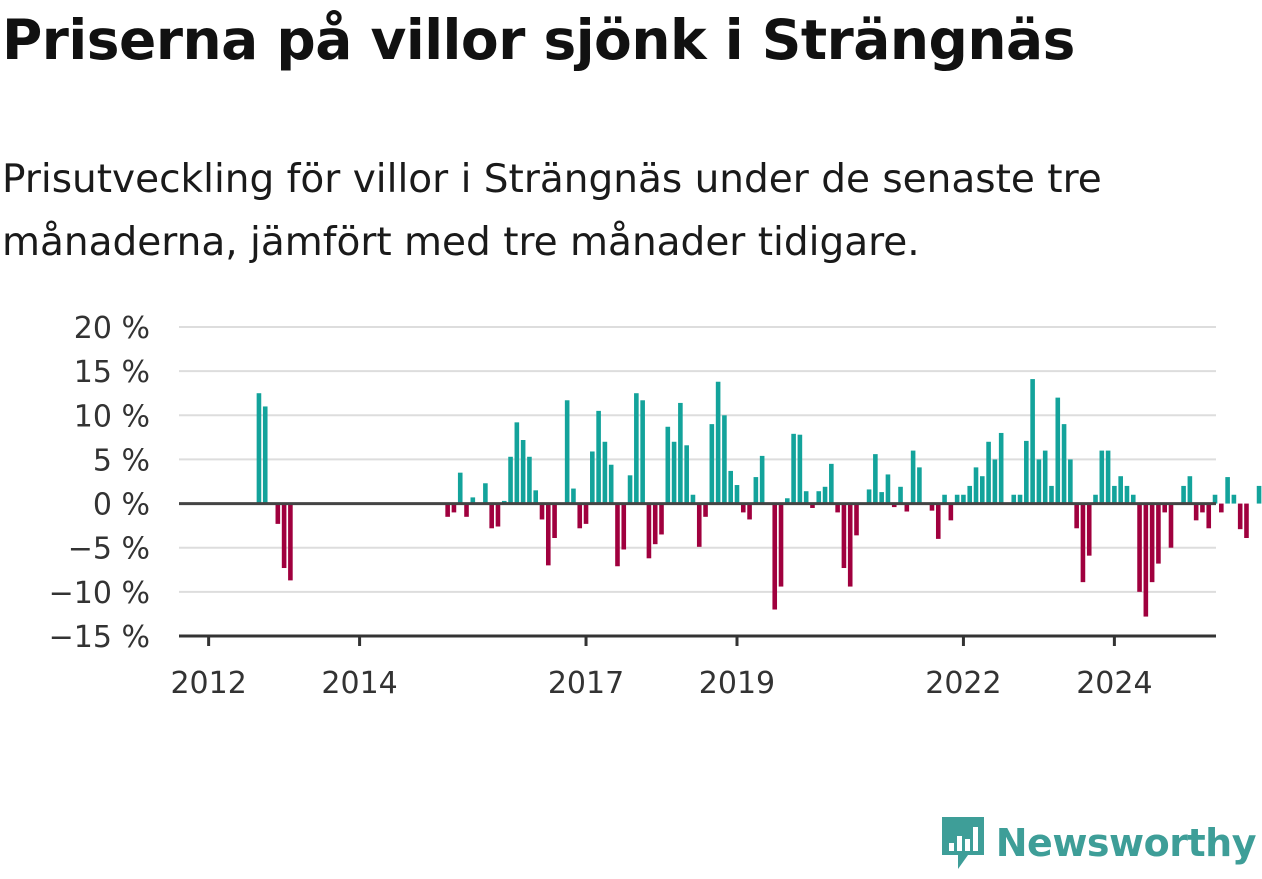 This screenshot has width=1262, height=879. I want to click on y-tick-label: −10 %, so click(99, 593).